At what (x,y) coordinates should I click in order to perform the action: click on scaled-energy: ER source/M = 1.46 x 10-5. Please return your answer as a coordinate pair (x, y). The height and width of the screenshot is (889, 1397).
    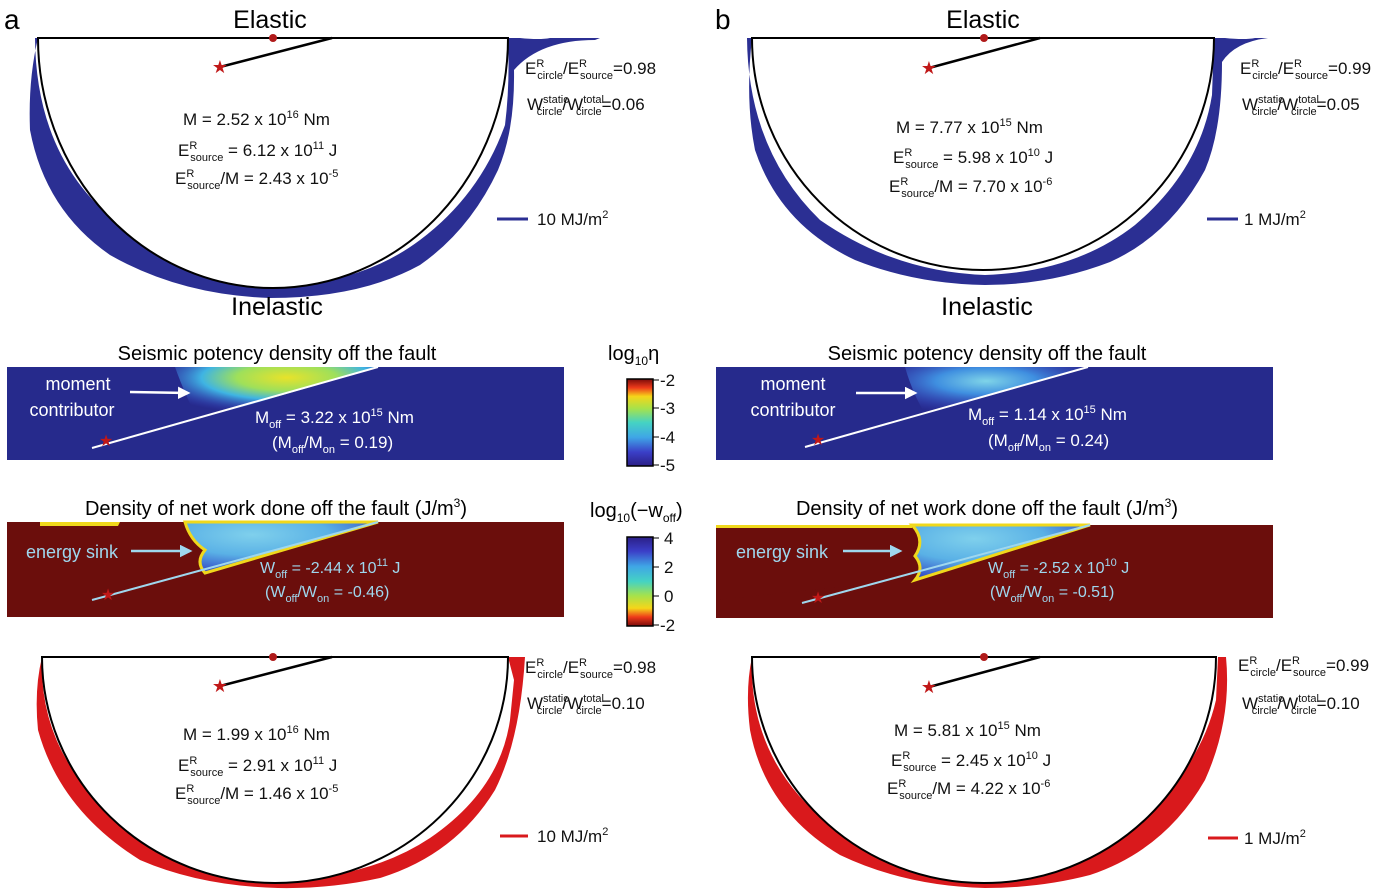
    Looking at the image, I should click on (256, 795).